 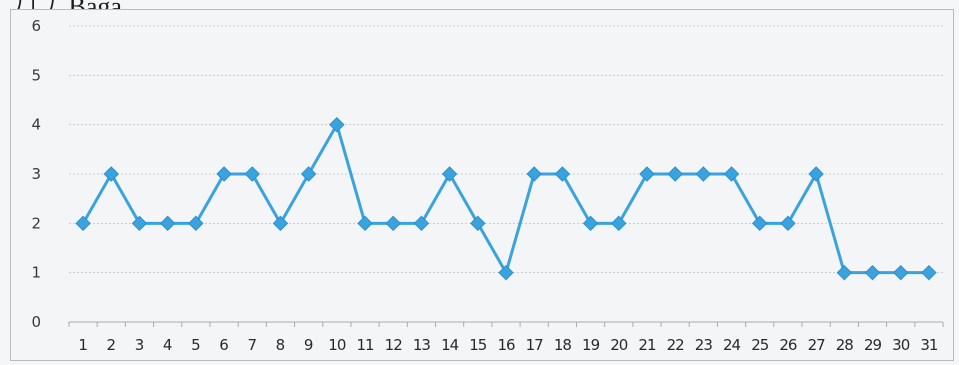 What do you see at coordinates (422, 345) in the screenshot?
I see `x-tick-label: 13` at bounding box center [422, 345].